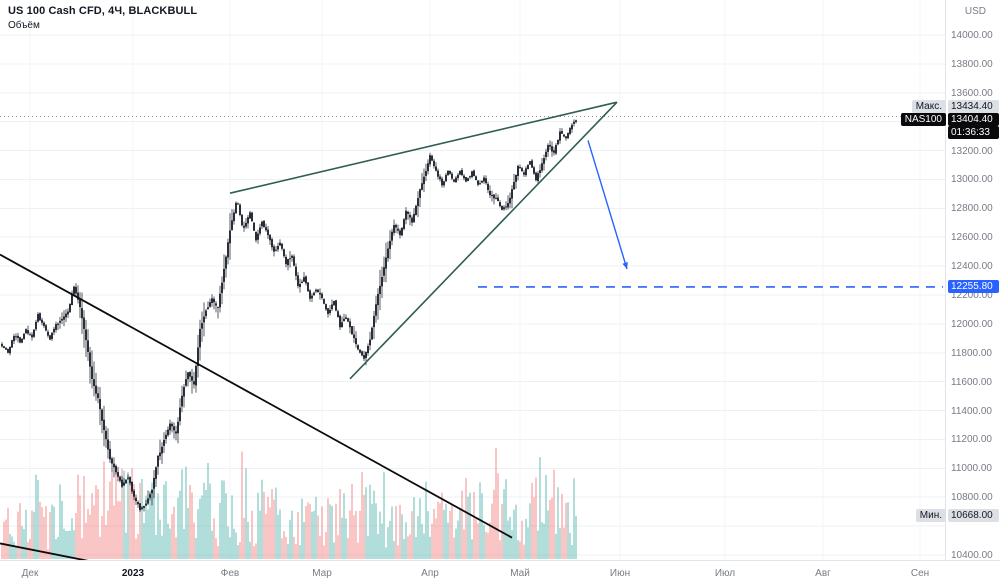  I want to click on price-tick: 13600.00, so click(972, 93).